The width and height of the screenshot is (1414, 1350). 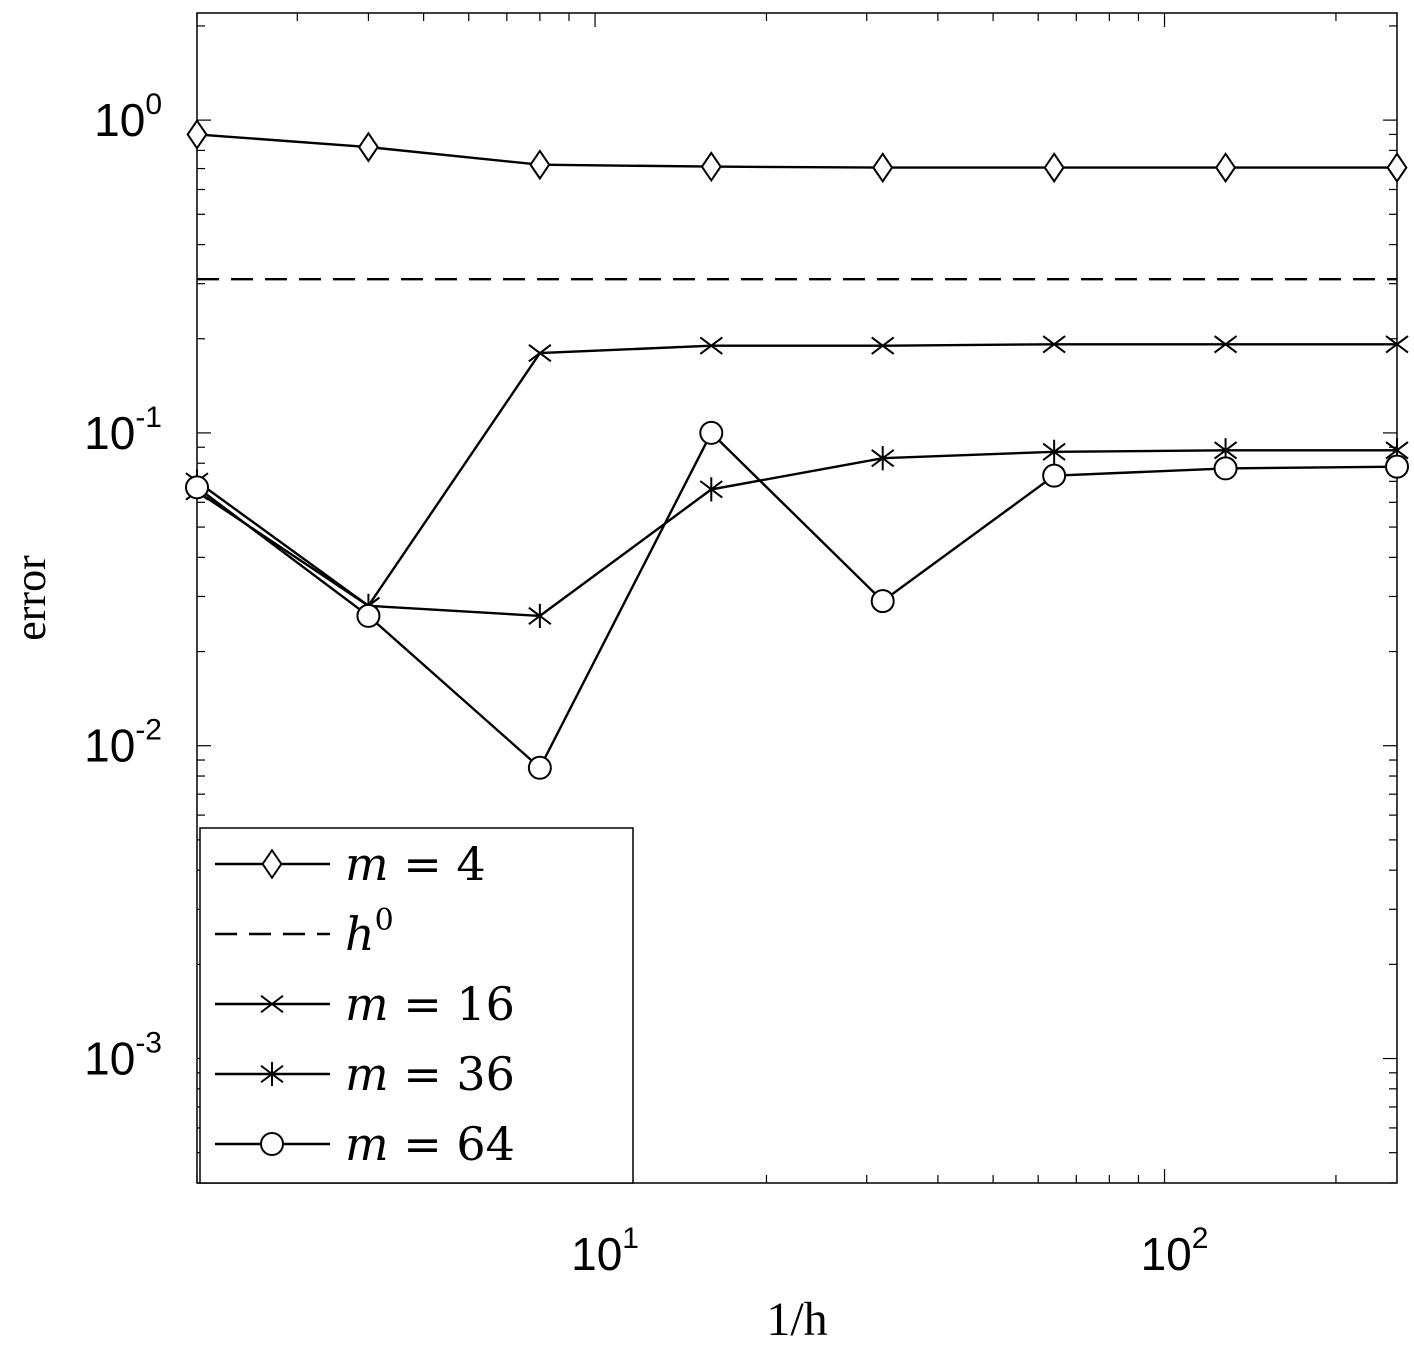 I want to click on x-tick-label: 10², so click(x=1175, y=1251).